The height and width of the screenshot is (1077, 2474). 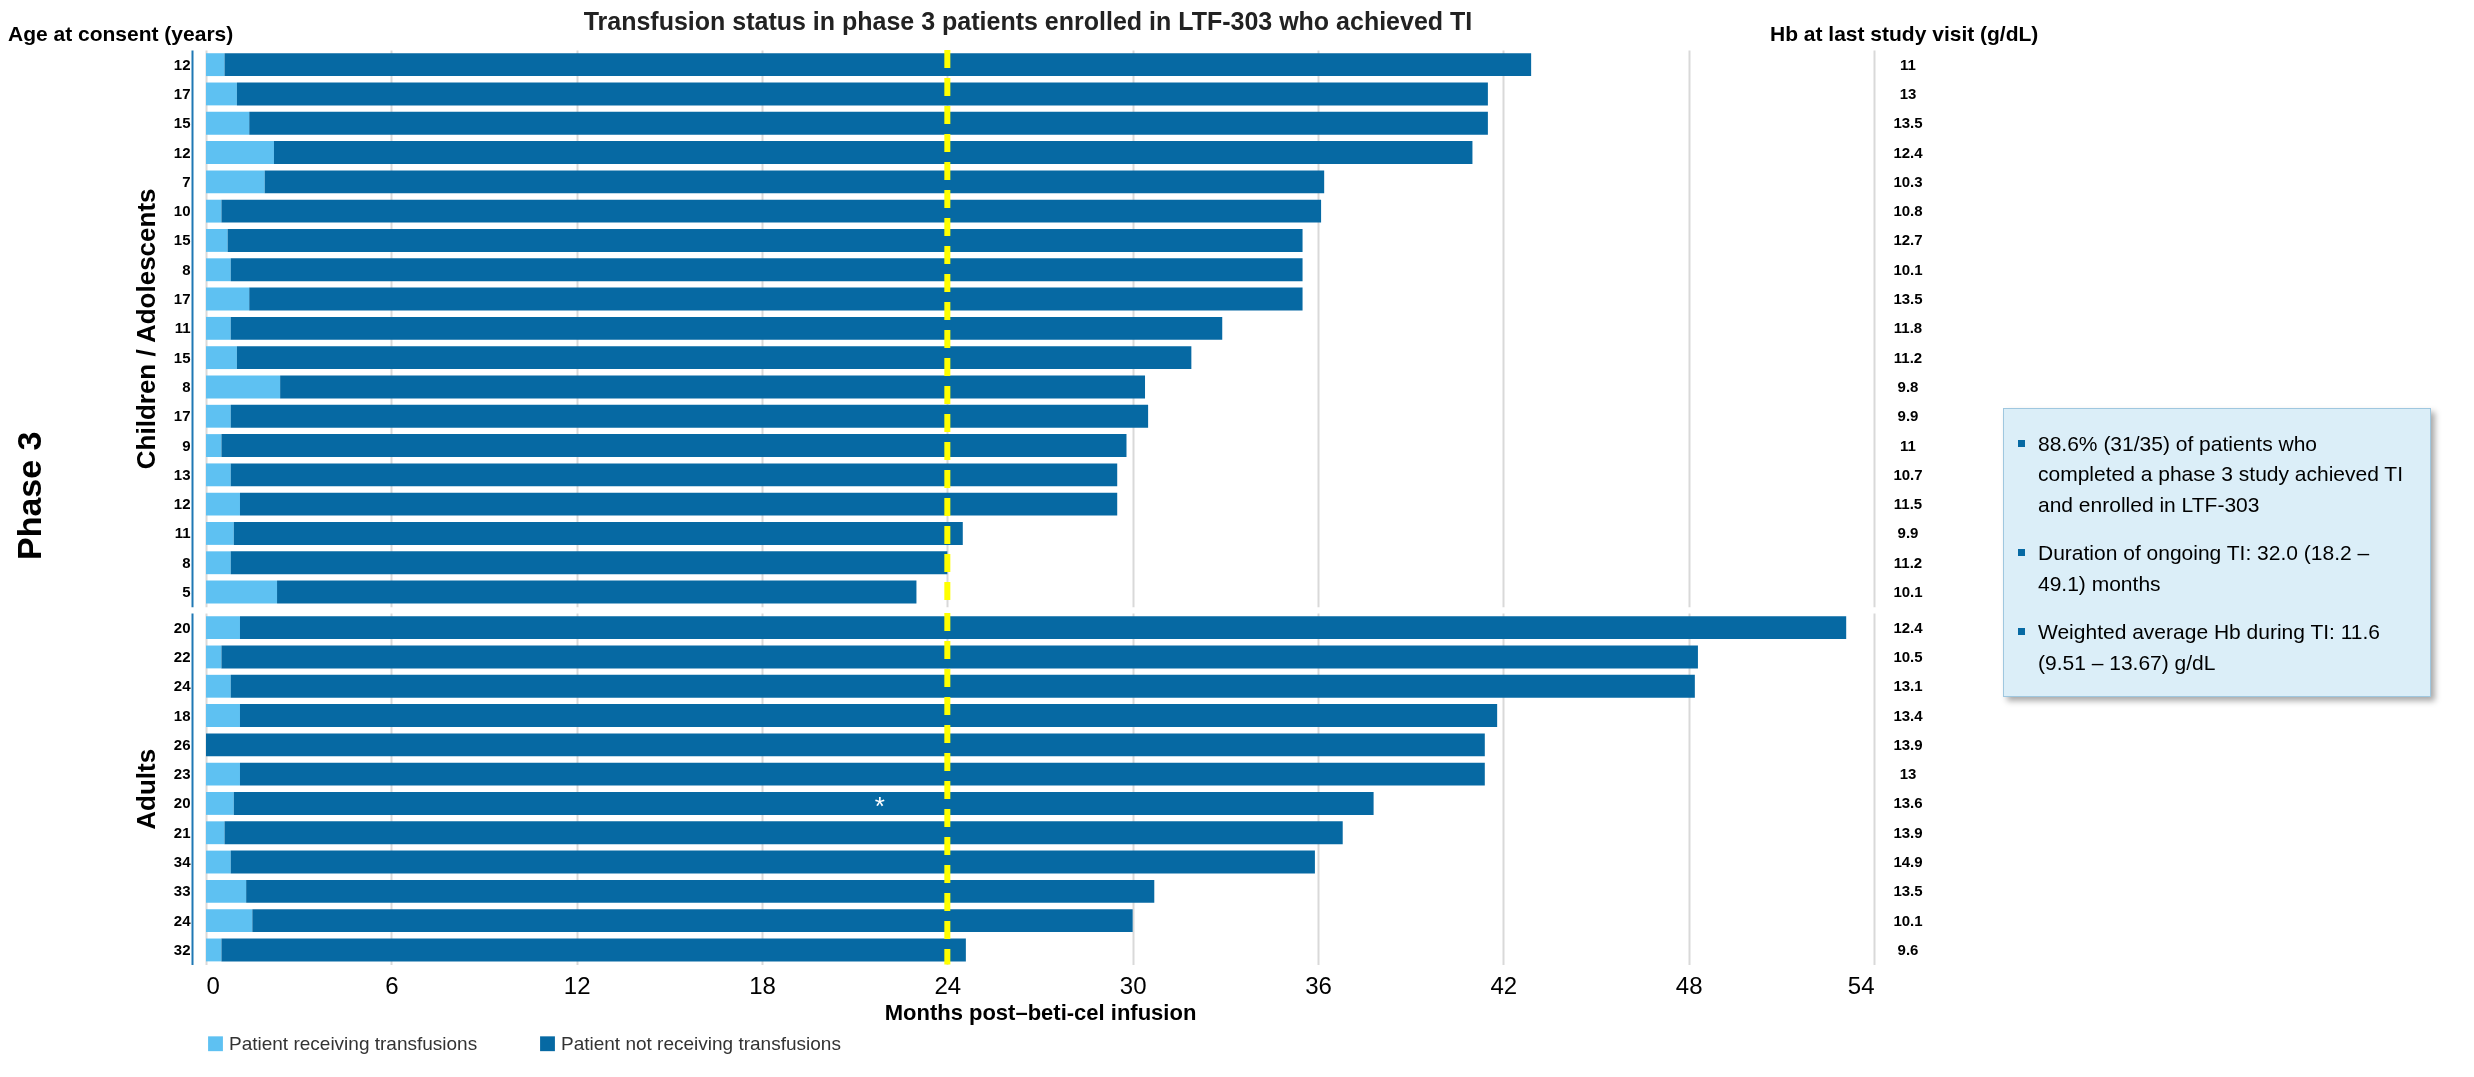 What do you see at coordinates (182, 891) in the screenshot?
I see `y-tick-label: 33` at bounding box center [182, 891].